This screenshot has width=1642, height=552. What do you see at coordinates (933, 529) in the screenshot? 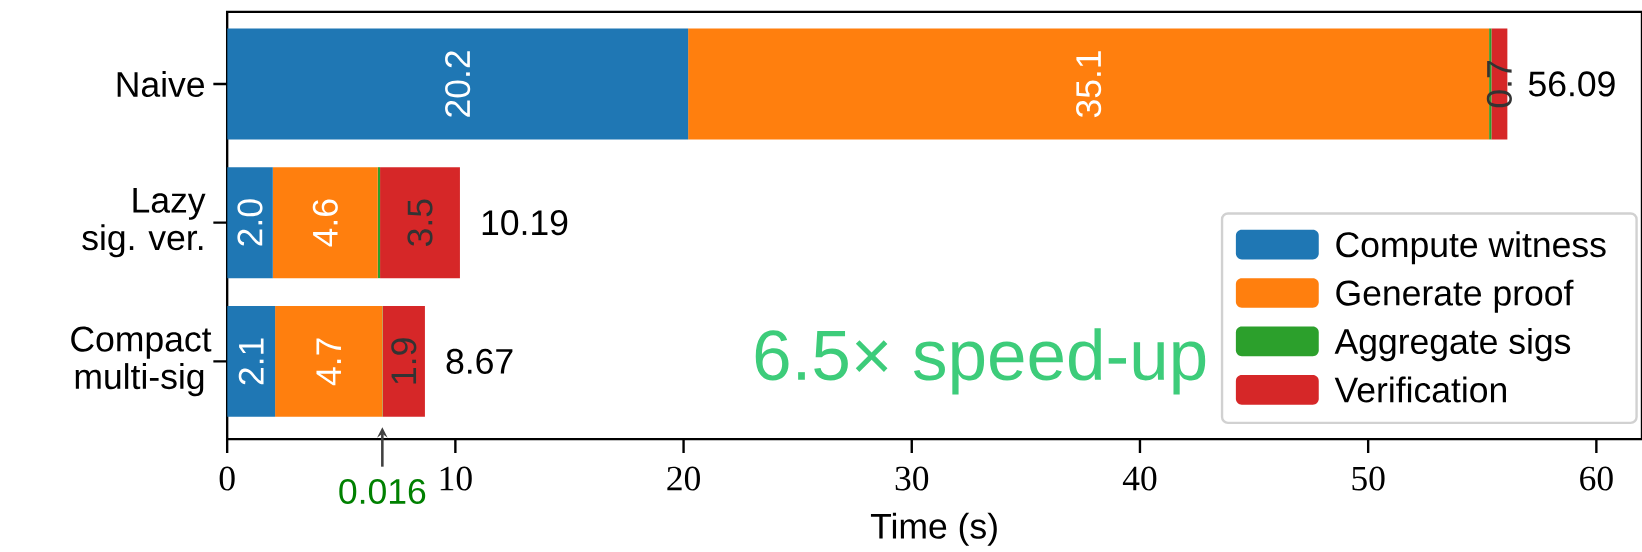
I see `x-axis-title: Time (s)` at bounding box center [933, 529].